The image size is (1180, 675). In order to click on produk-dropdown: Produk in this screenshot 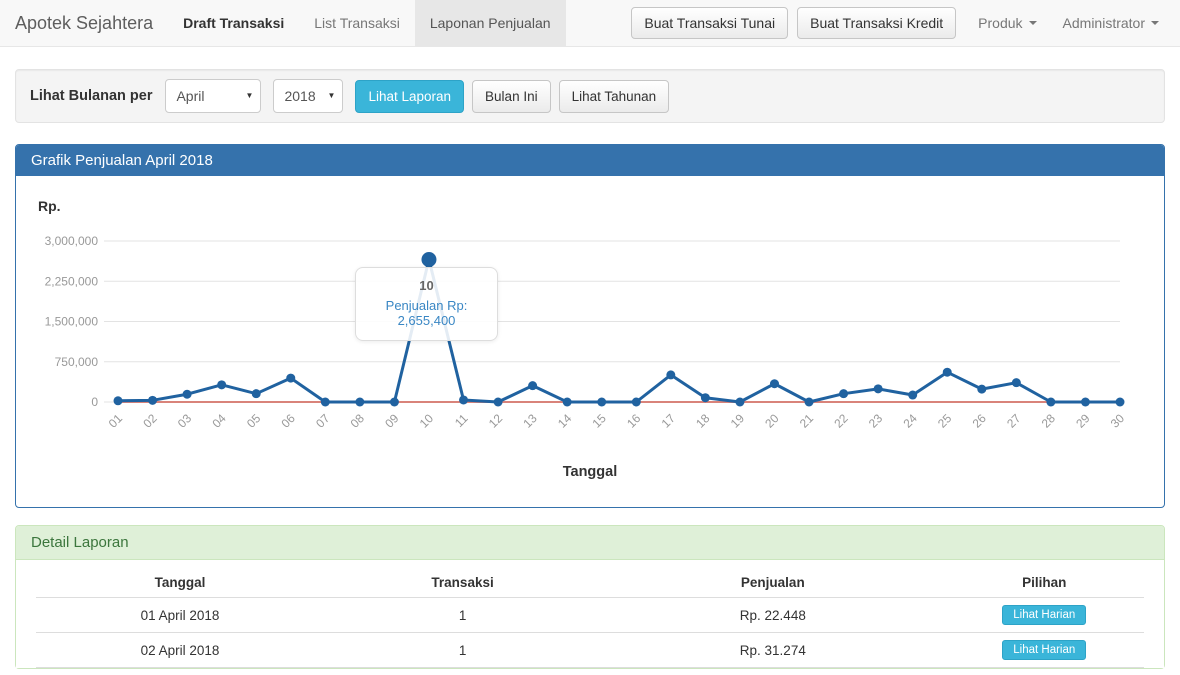, I will do `click(1007, 23)`.